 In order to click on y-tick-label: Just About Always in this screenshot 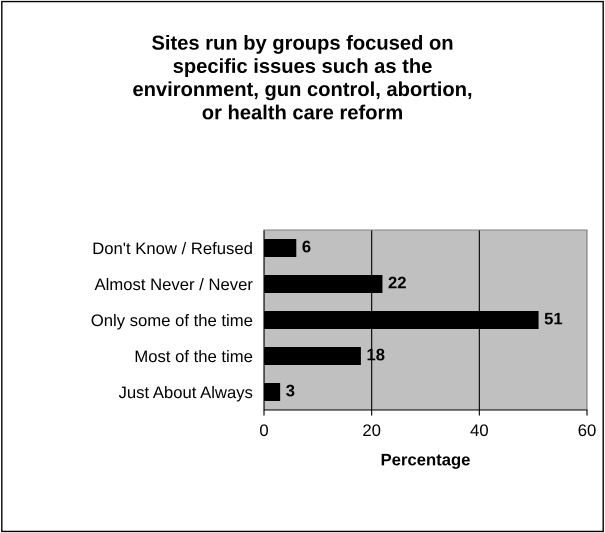, I will do `click(185, 394)`.